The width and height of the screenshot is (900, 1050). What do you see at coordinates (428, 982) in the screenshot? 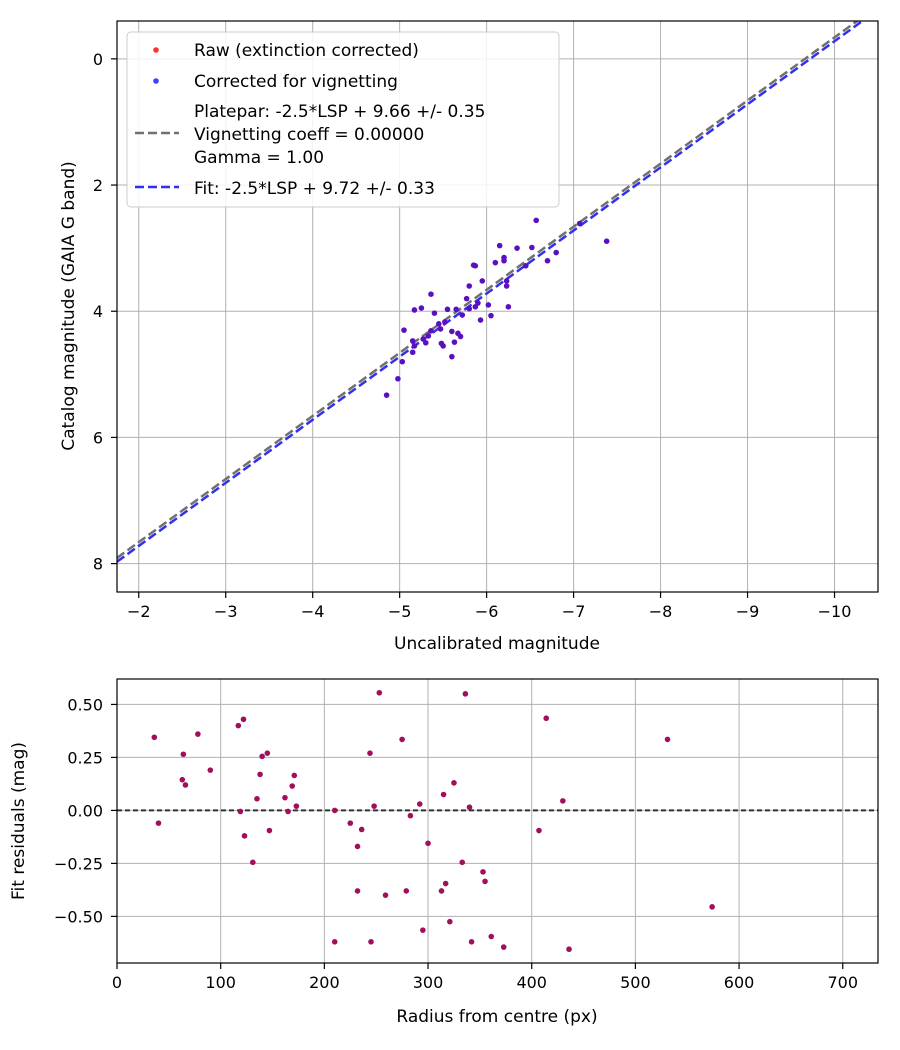
I see `bottom-x-tick-label: 300` at bounding box center [428, 982].